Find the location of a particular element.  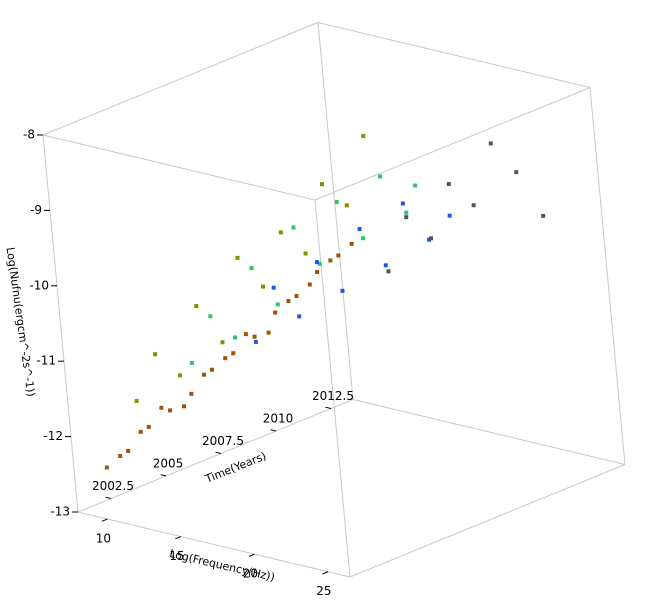

z-tick-label: -9 is located at coordinates (36, 210).